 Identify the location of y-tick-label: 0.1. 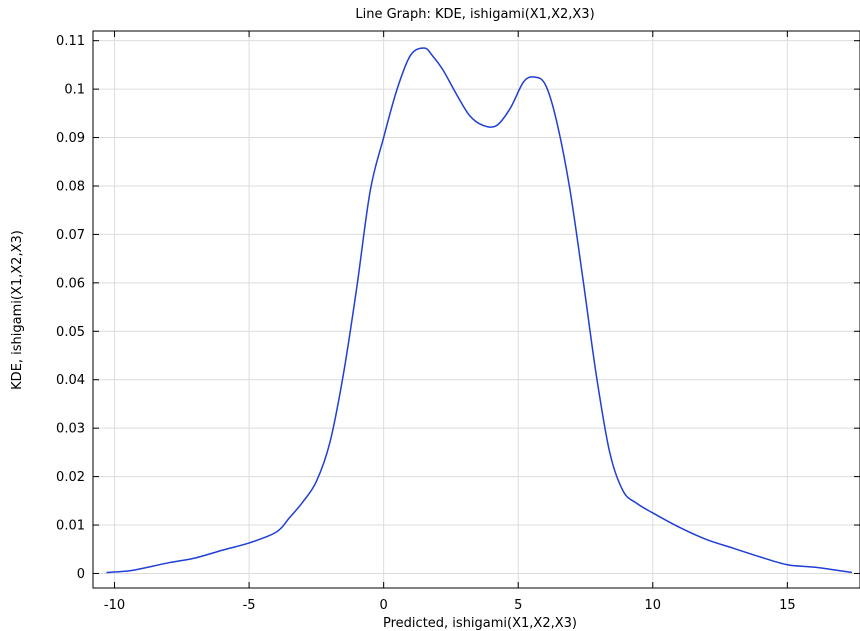
(74, 90).